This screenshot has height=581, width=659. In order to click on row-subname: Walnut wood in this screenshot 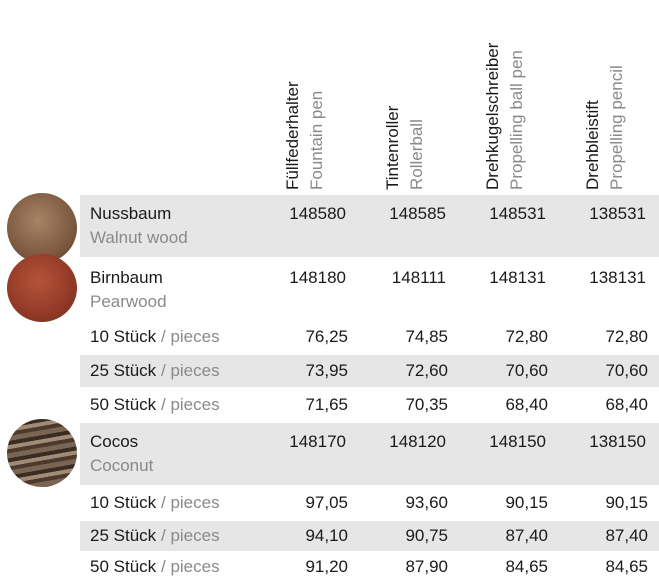, I will do `click(139, 237)`.